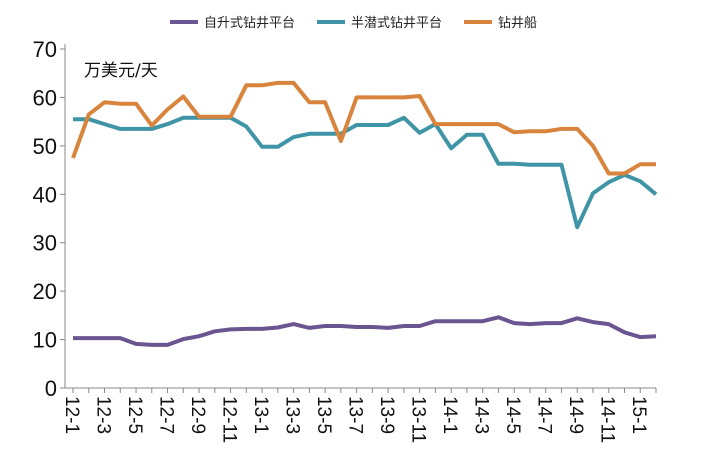  What do you see at coordinates (45, 49) in the screenshot?
I see `y-tick-label: 70` at bounding box center [45, 49].